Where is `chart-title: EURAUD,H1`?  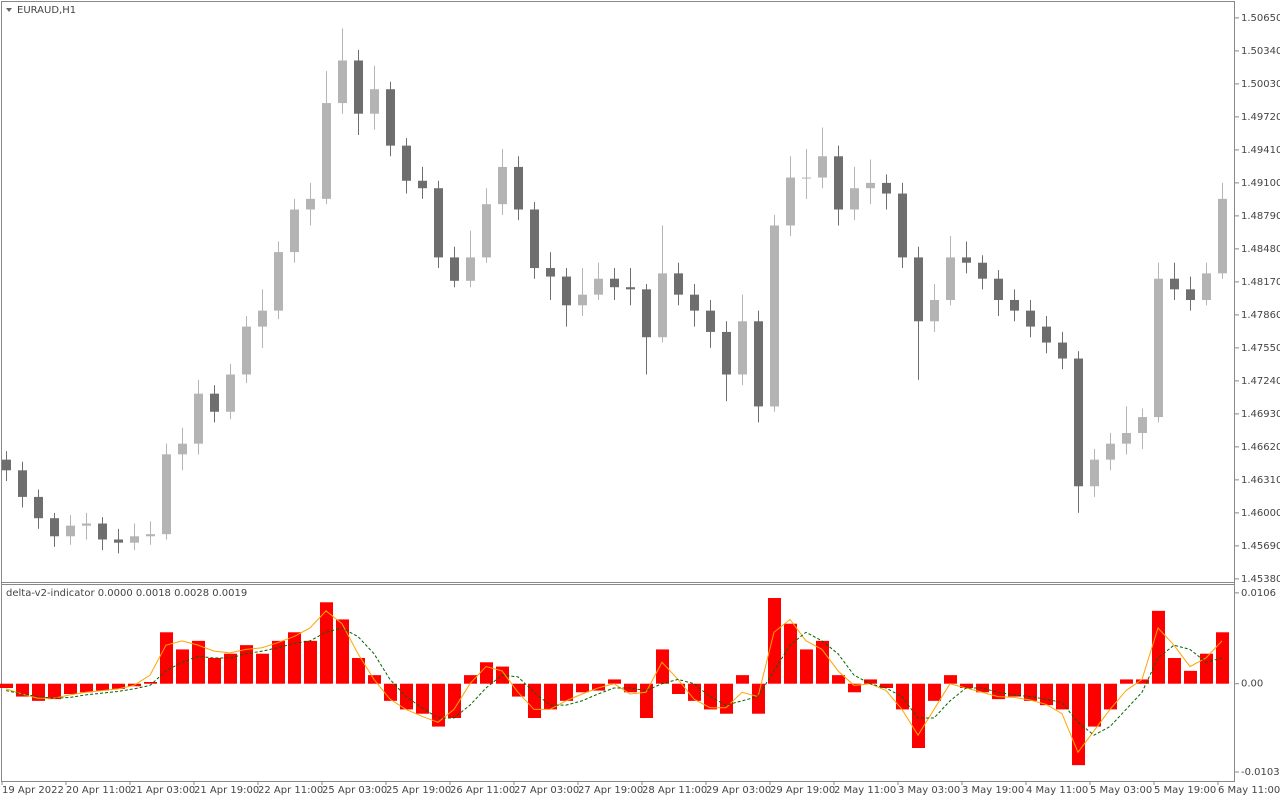
chart-title: EURAUD,H1 is located at coordinates (46, 10).